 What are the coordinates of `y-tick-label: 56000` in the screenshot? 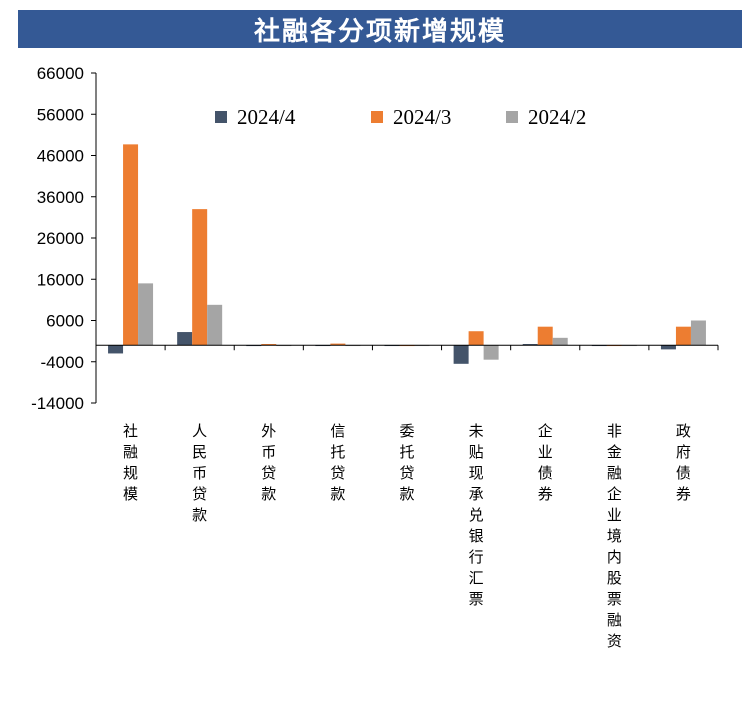 It's located at (60, 114).